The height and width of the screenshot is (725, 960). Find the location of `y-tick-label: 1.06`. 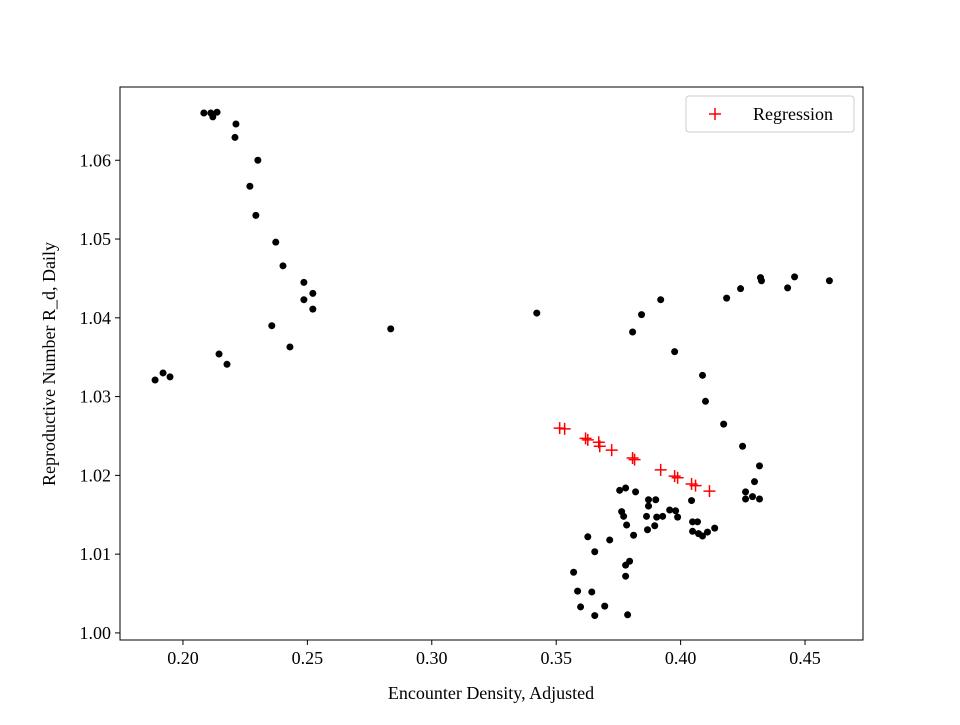

y-tick-label: 1.06 is located at coordinates (96, 160).